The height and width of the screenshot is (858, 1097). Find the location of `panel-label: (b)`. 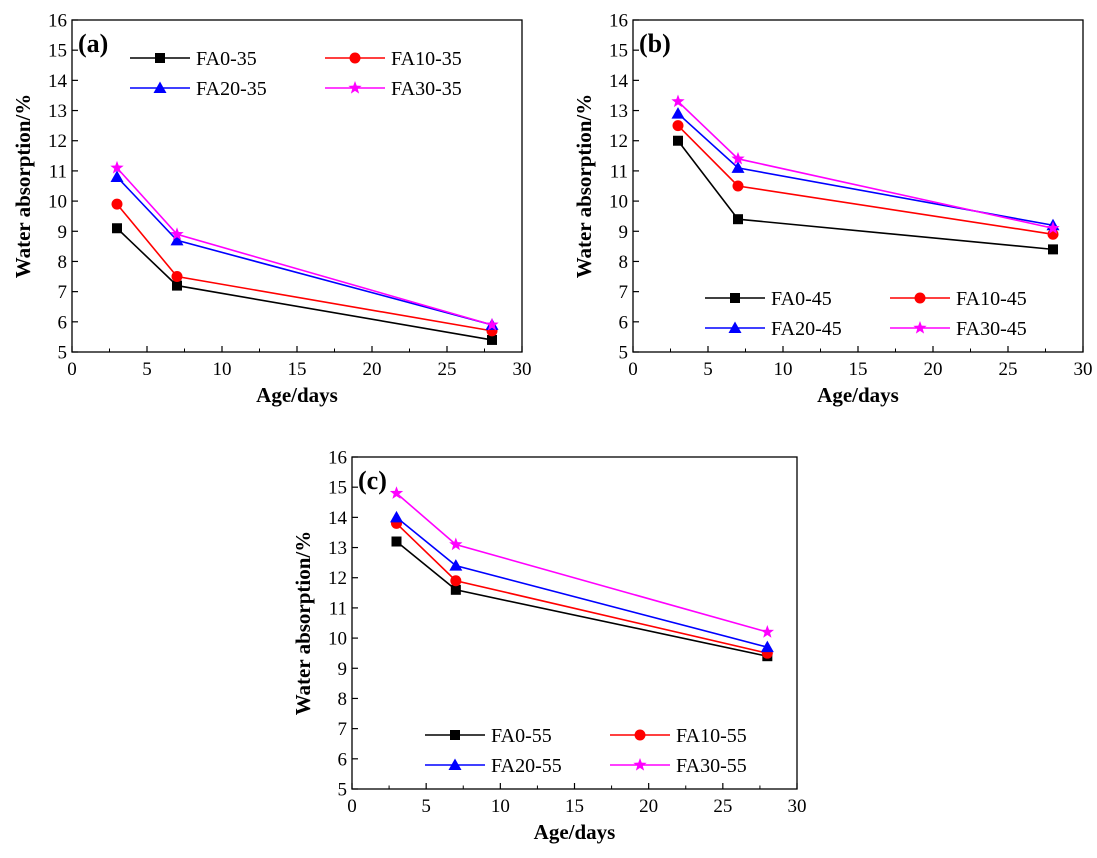

panel-label: (b) is located at coordinates (655, 43).